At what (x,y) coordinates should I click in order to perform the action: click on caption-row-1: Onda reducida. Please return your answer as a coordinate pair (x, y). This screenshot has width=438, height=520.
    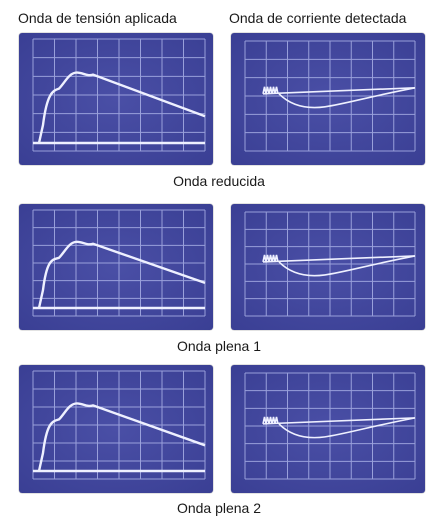
    Looking at the image, I should click on (219, 181).